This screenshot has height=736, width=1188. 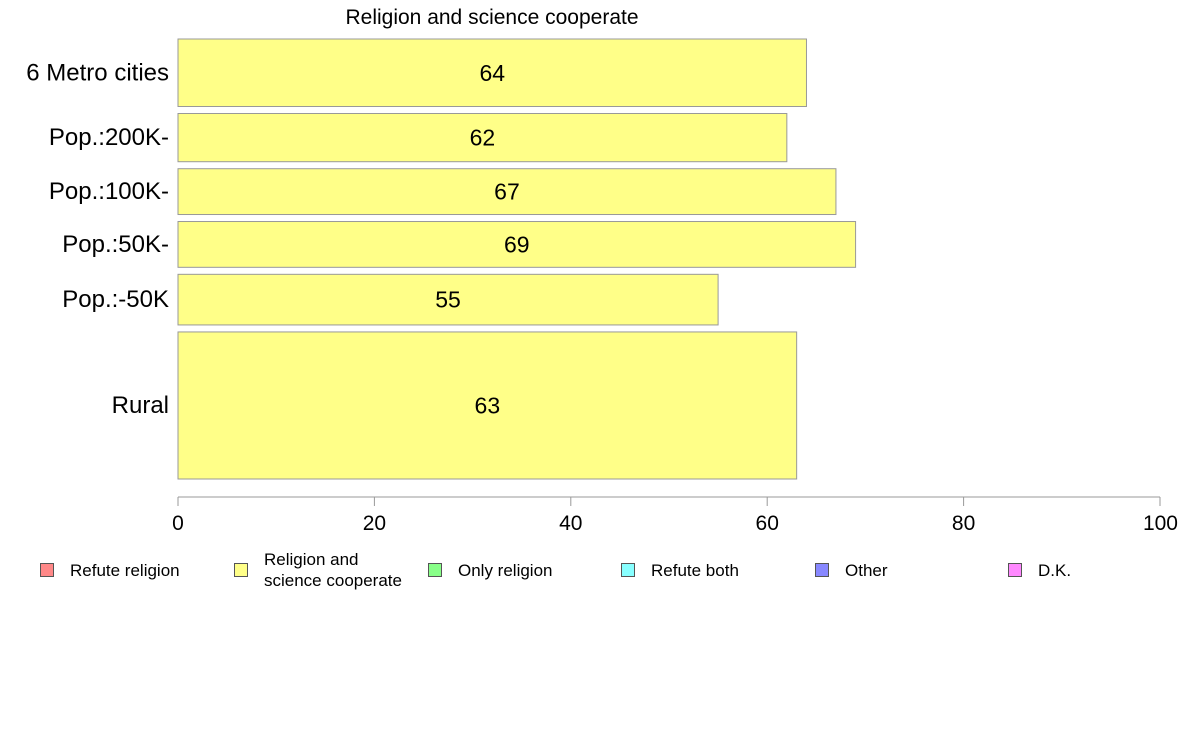 I want to click on legend-item: Refute both, so click(x=680, y=570).